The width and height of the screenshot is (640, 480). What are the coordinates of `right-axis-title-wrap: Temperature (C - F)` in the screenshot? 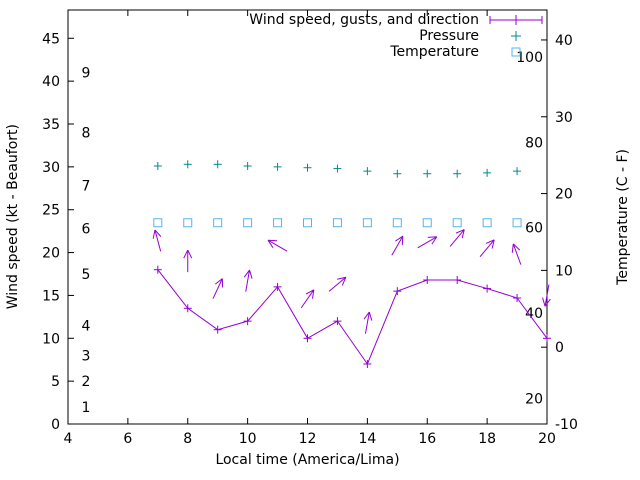 It's located at (623, 217).